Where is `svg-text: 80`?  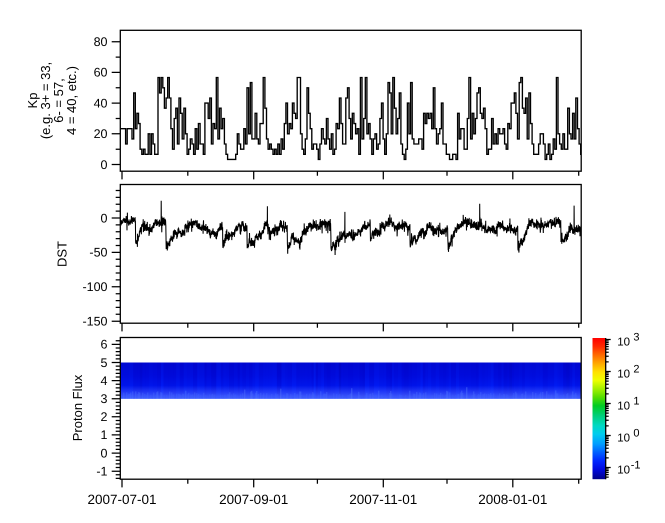 svg-text: 80 is located at coordinates (101, 42).